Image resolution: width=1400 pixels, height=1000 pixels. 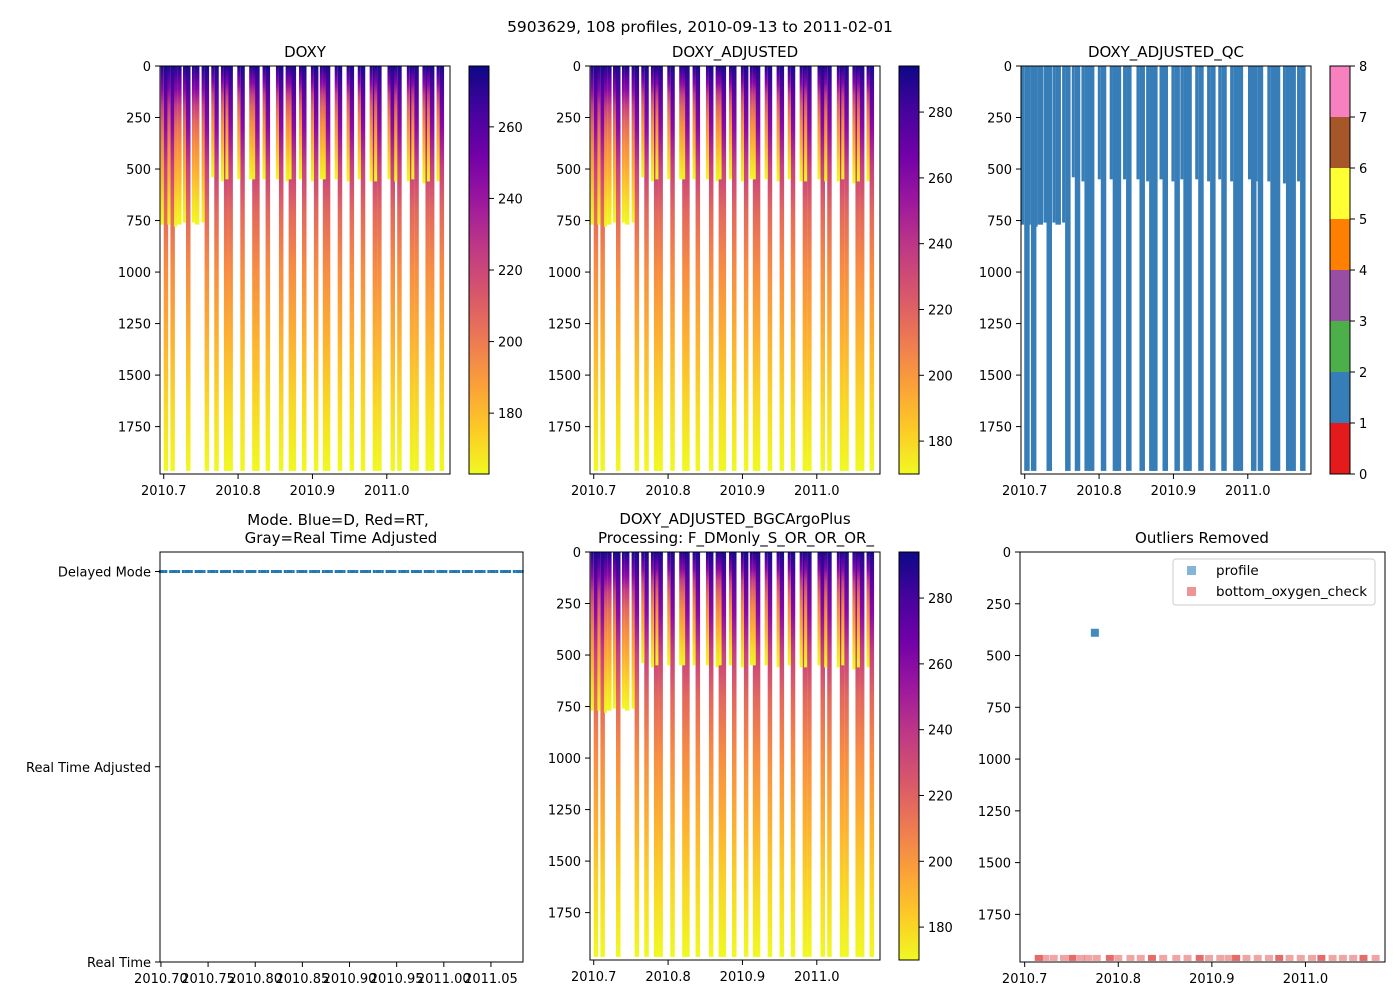 What do you see at coordinates (564, 376) in the screenshot?
I see `y-tick-label: 1500` at bounding box center [564, 376].